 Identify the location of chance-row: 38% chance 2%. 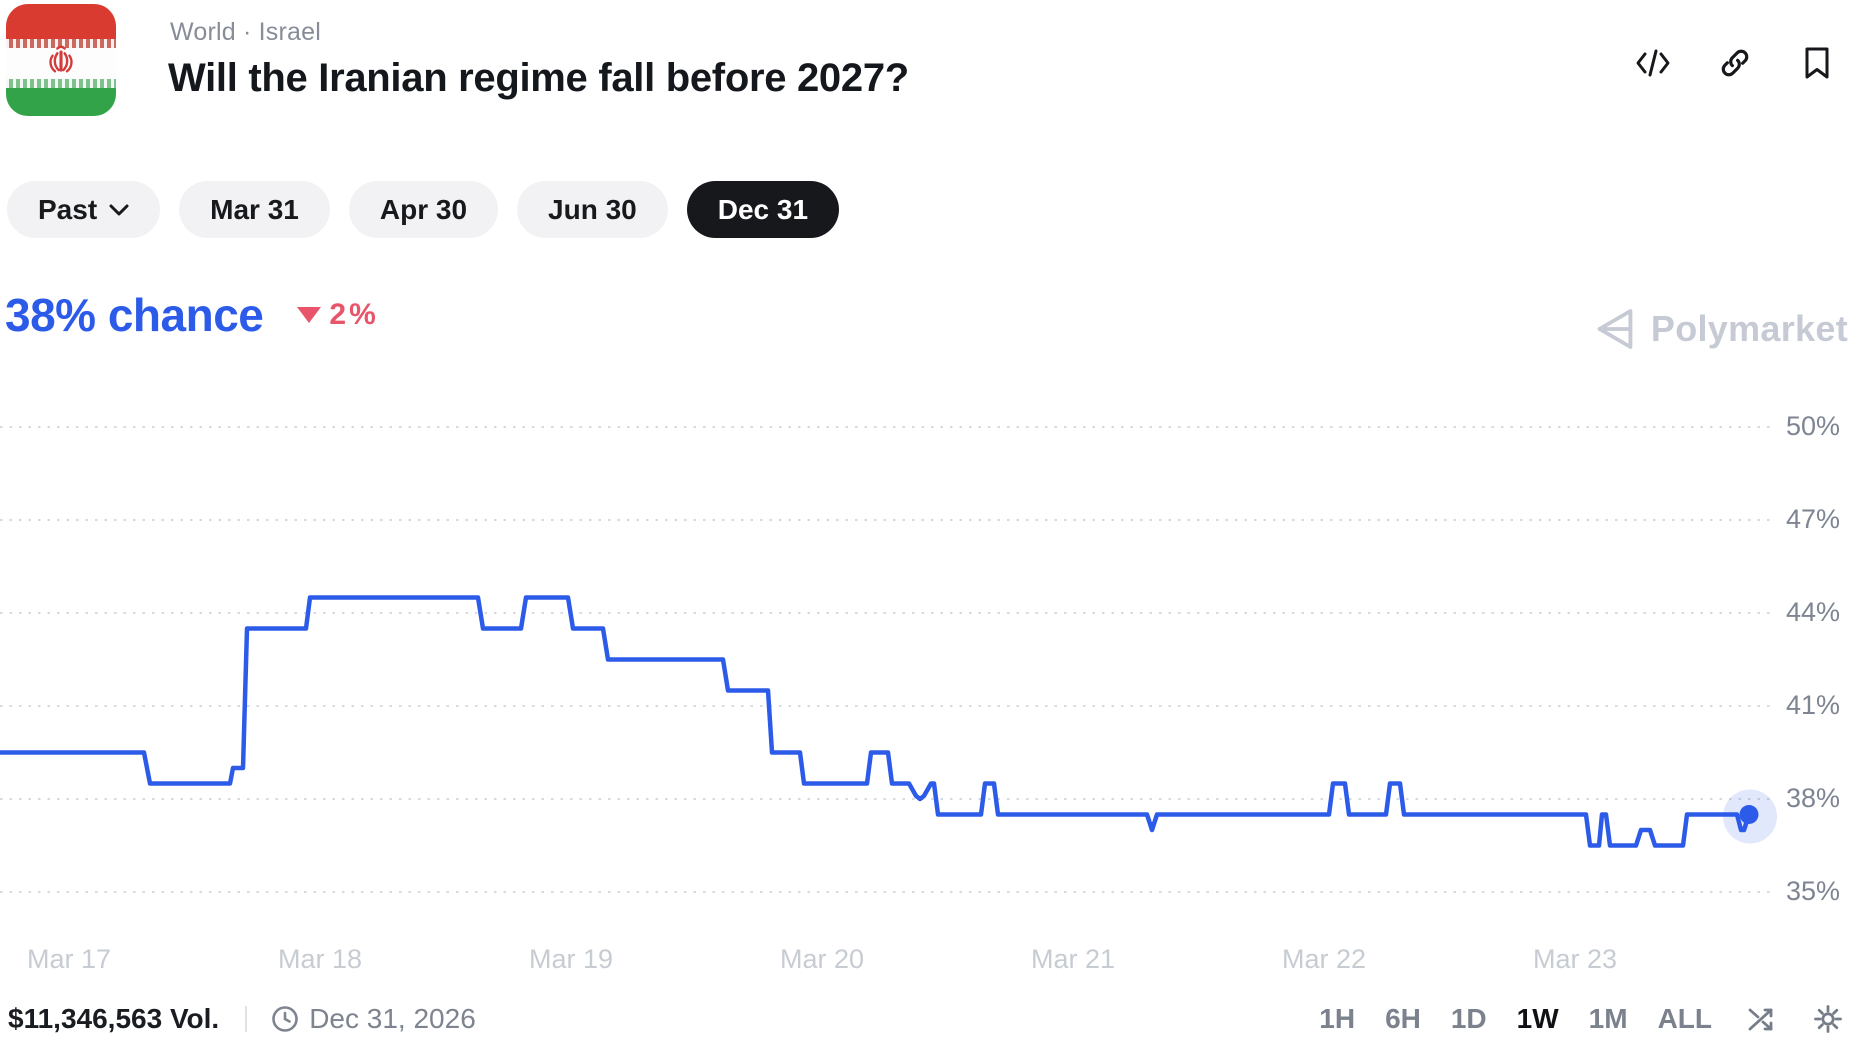
(192, 315).